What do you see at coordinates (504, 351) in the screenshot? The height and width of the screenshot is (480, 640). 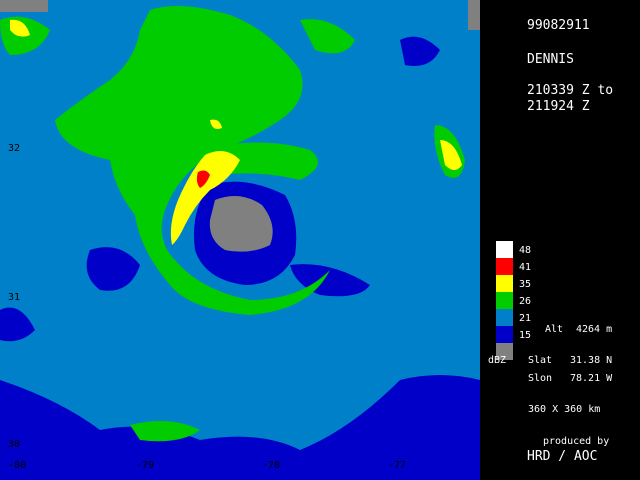 I see `legend-swatch-land` at bounding box center [504, 351].